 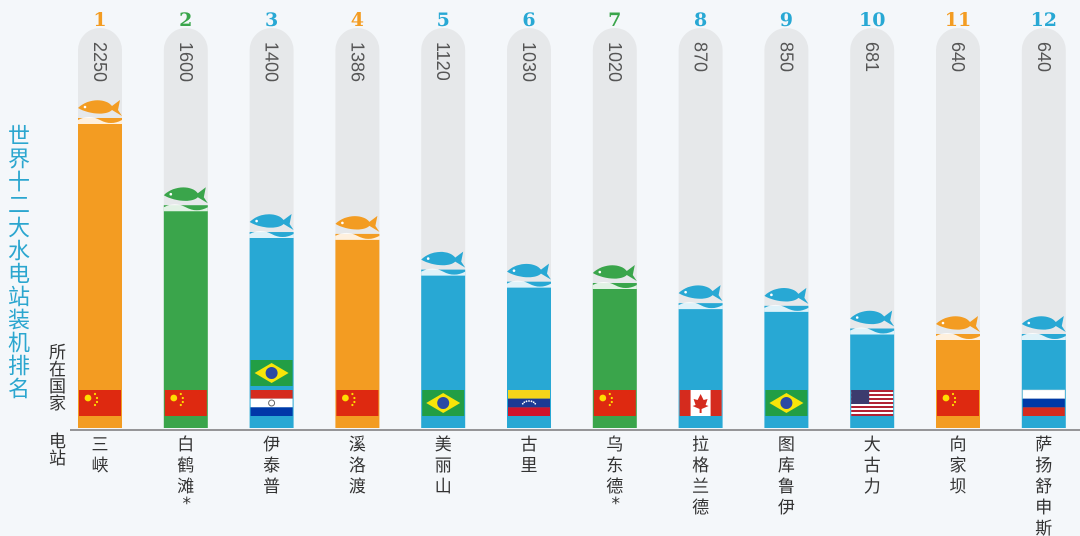 I want to click on value-label: 1386, so click(x=357, y=62).